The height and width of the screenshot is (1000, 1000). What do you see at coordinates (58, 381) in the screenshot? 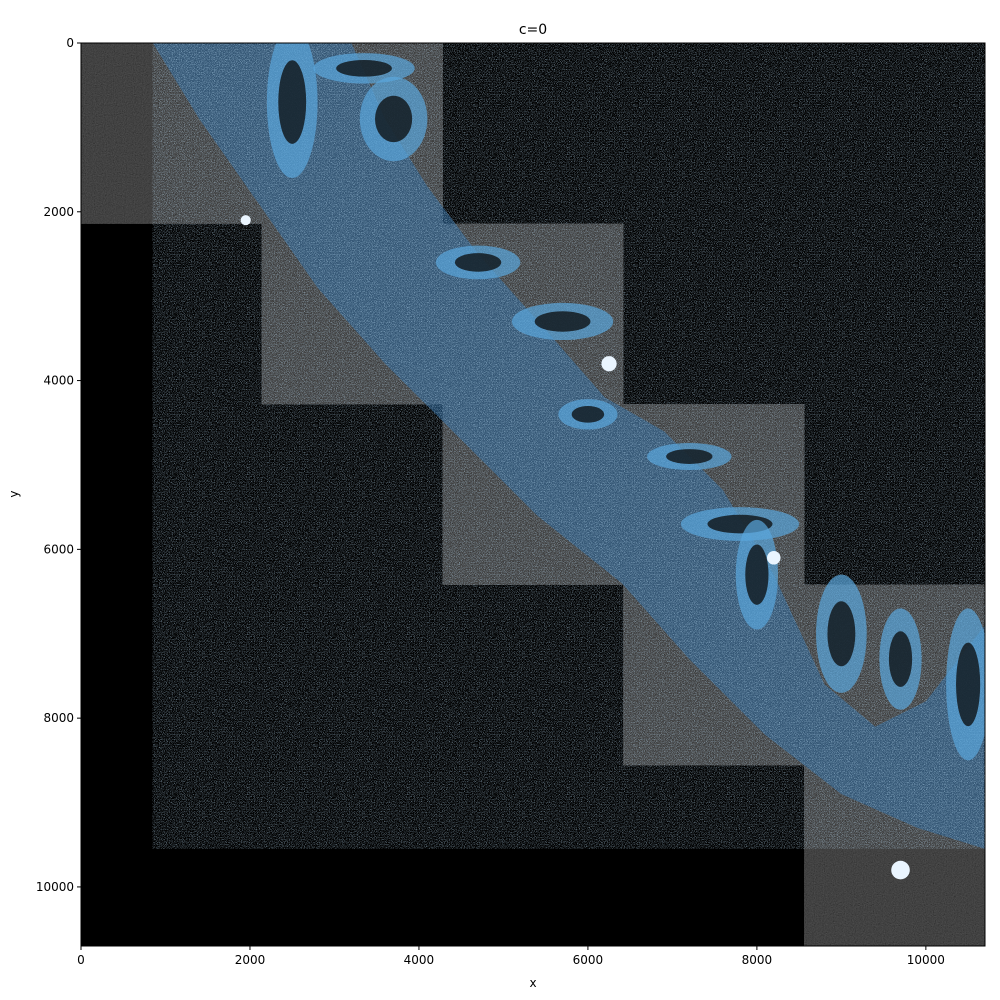
I see `y-tick-label: 4000` at bounding box center [58, 381].